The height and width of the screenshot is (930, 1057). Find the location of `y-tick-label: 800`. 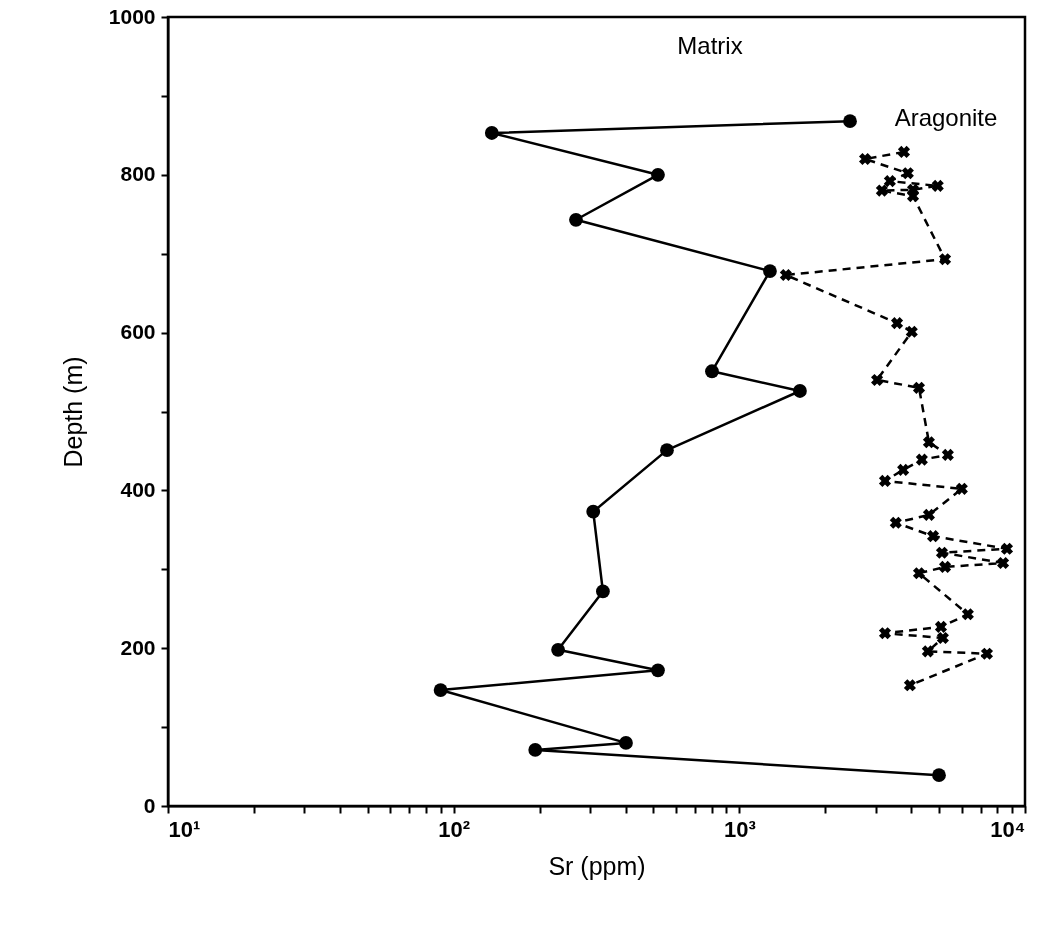

y-tick-label: 800 is located at coordinates (138, 174).